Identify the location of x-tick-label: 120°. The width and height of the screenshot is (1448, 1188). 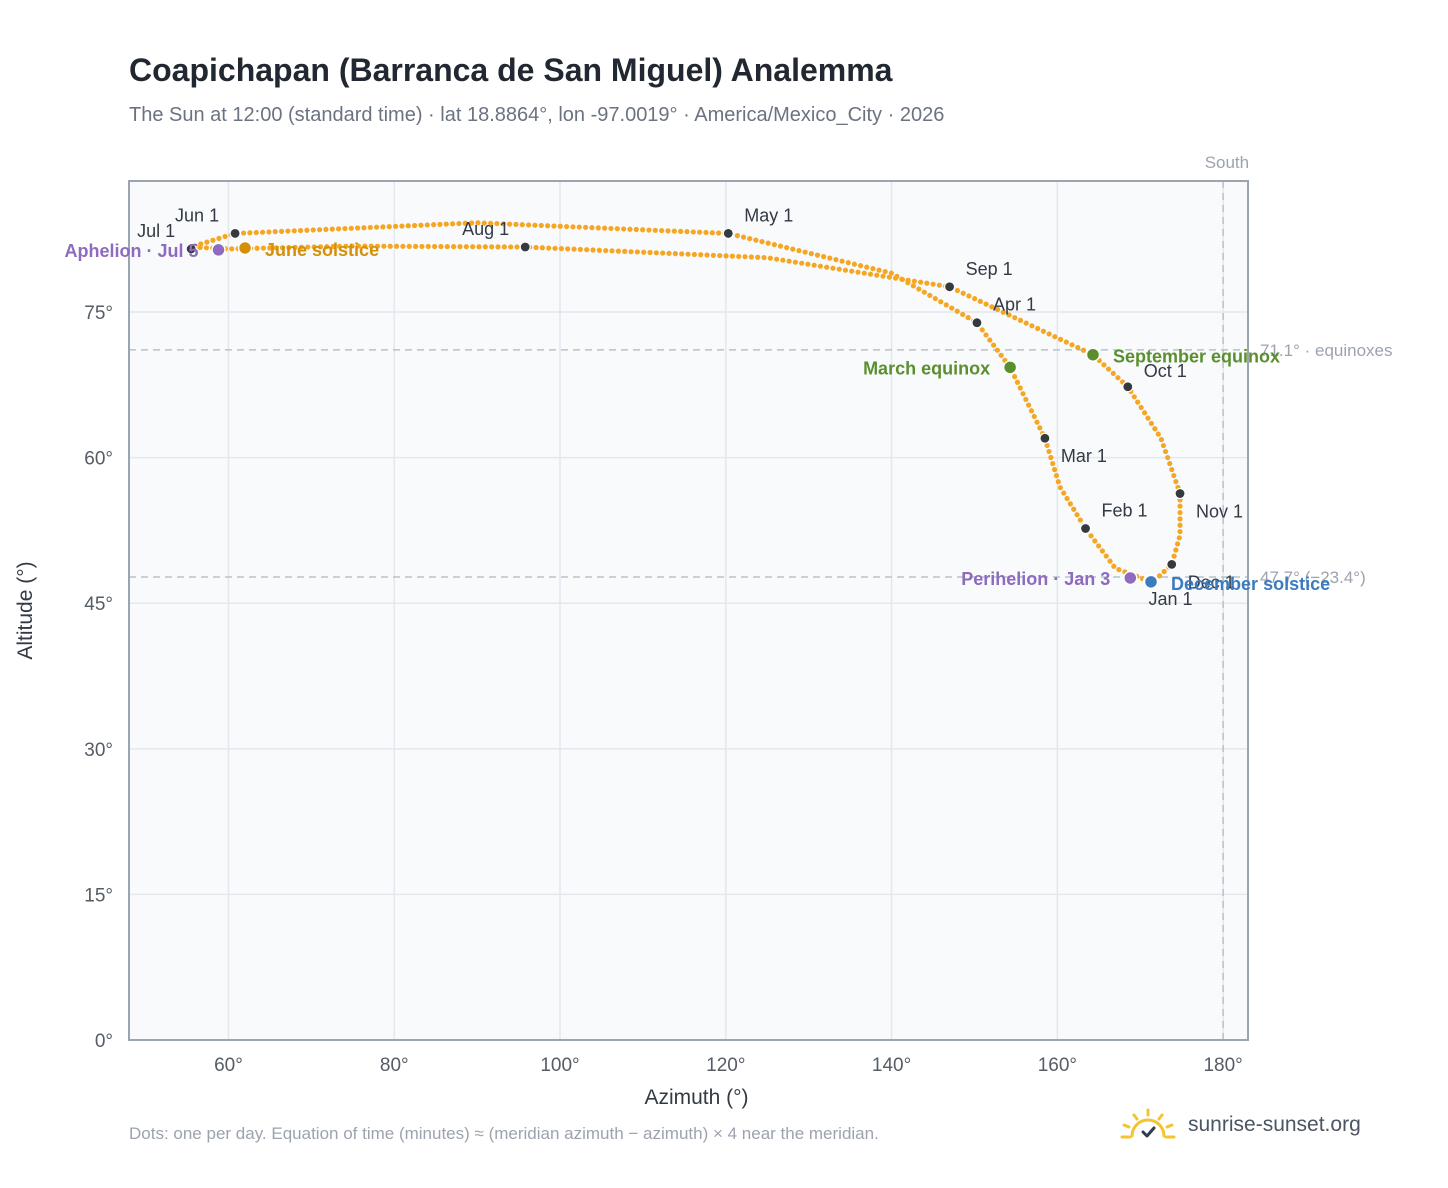
(725, 1065).